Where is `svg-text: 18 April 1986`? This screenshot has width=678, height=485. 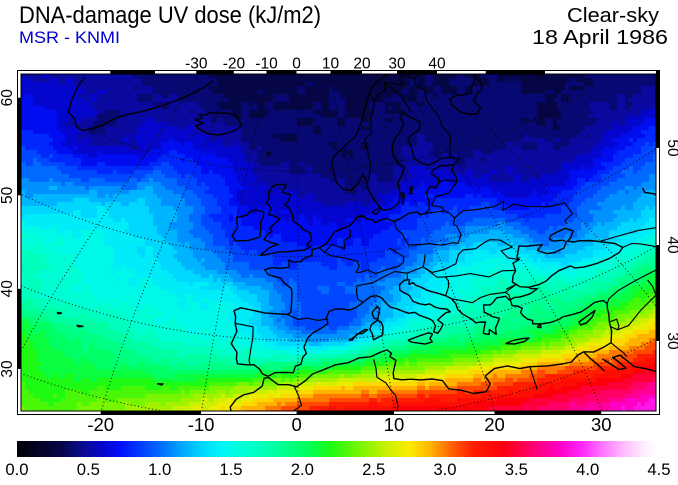 svg-text: 18 April 1986 is located at coordinates (600, 37).